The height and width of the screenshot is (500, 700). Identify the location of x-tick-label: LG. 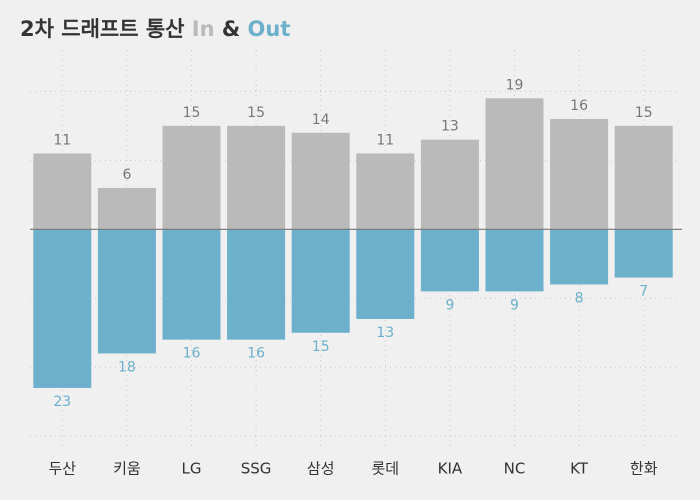
(192, 469).